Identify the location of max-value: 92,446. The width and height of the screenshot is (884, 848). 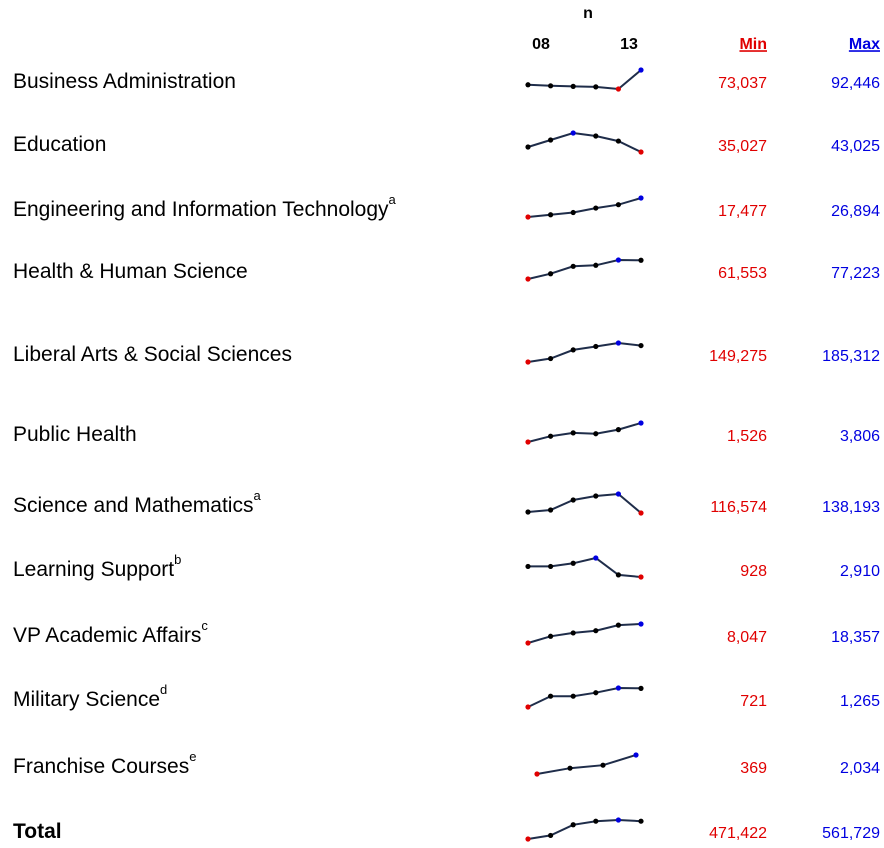
(855, 83).